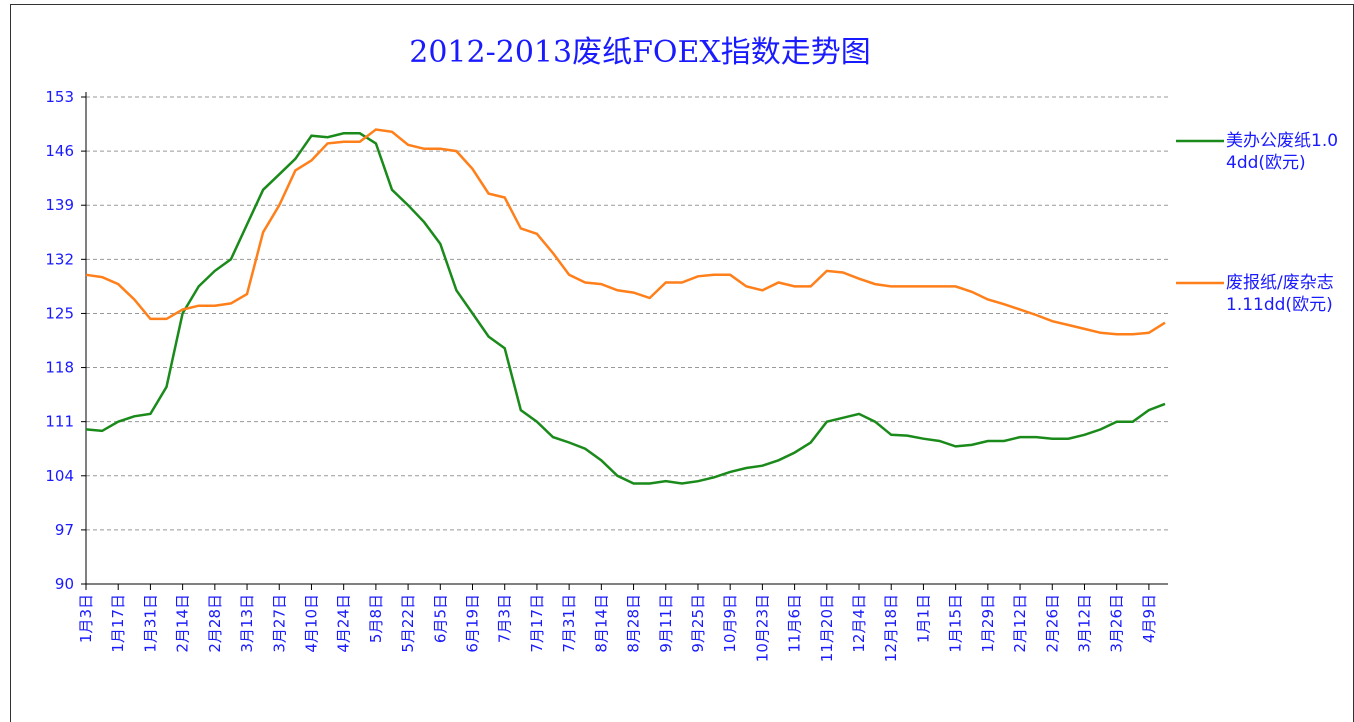  I want to click on x-tick-label: 7月31日, so click(569, 623).